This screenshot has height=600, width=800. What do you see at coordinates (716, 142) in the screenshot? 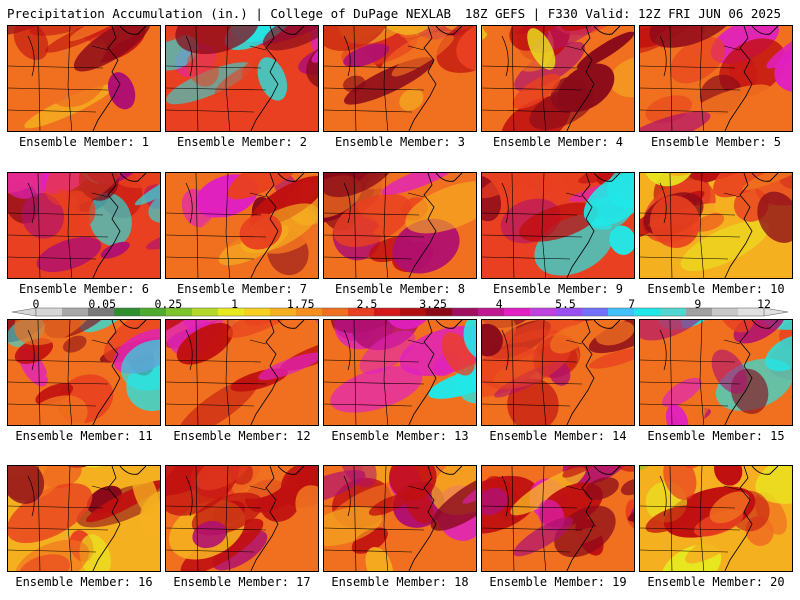
I see `member-label: Ensemble Member: 5` at bounding box center [716, 142].